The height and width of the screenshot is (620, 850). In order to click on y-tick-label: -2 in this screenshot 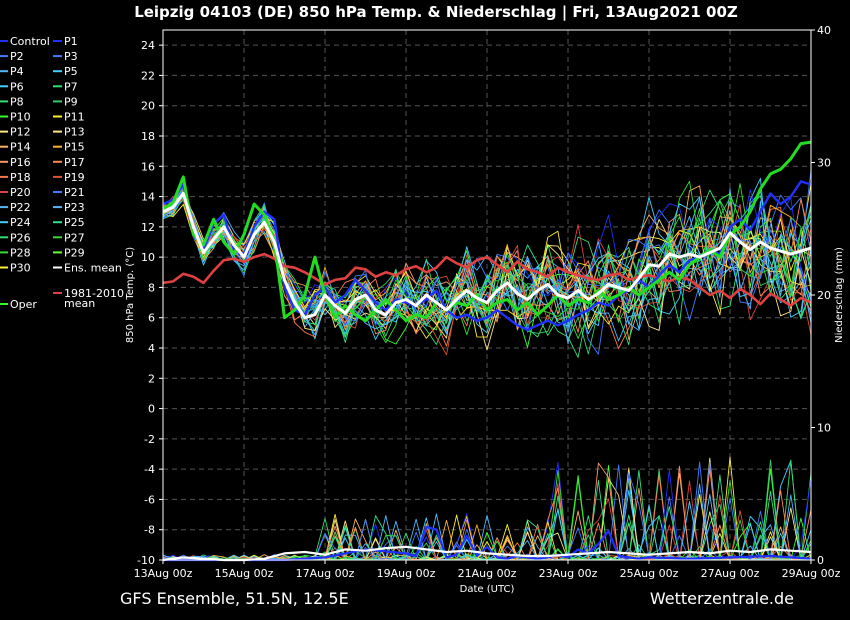, I will do `click(149, 439)`.